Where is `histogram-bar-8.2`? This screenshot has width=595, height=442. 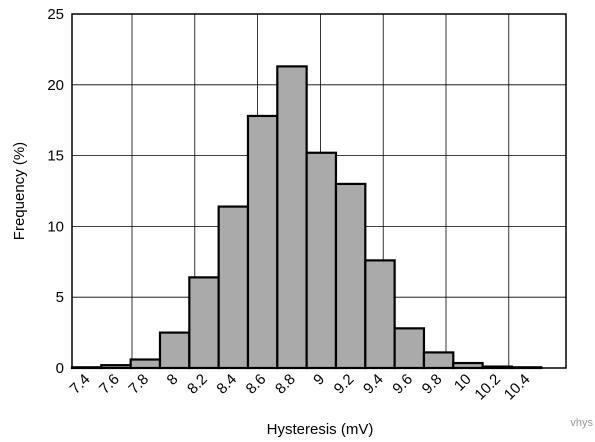
histogram-bar-8.2 is located at coordinates (204, 323).